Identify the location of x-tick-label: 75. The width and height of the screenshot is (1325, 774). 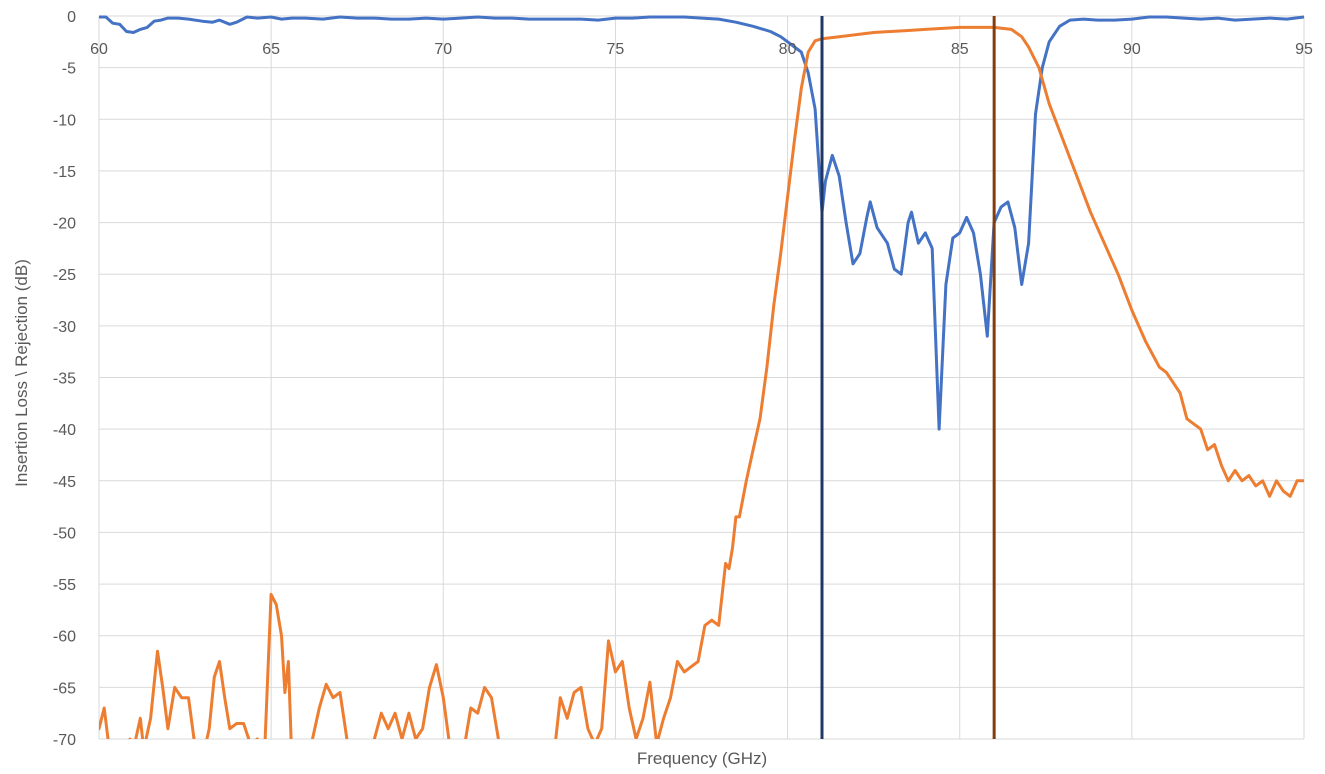
(616, 49).